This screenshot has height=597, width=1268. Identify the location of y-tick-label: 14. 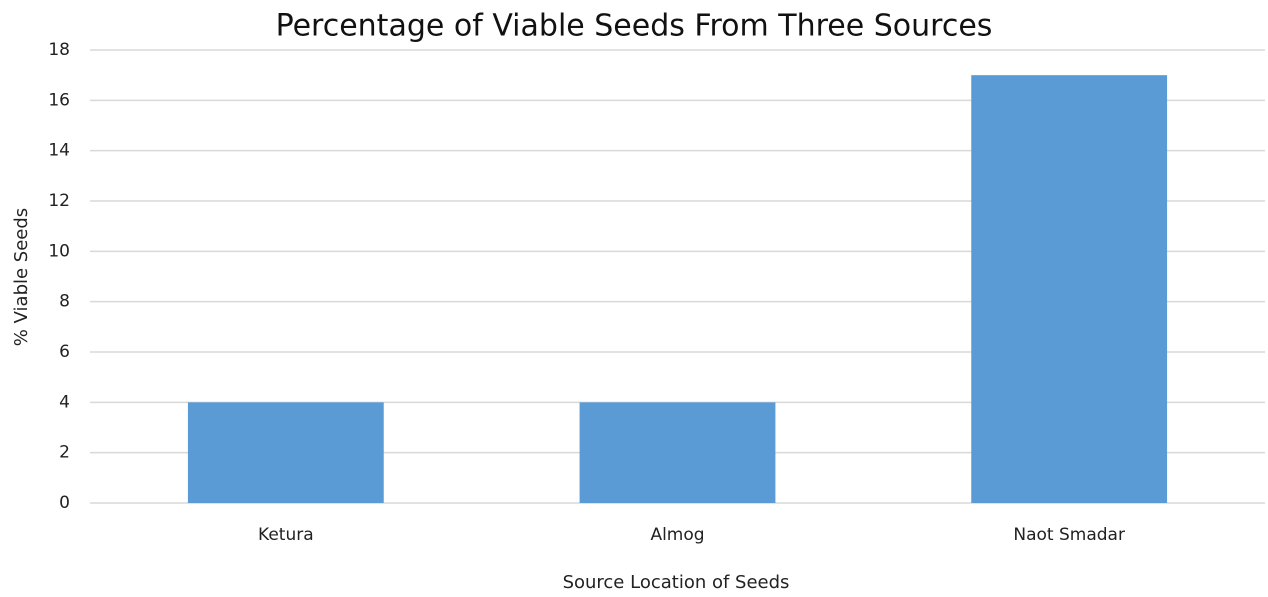
(59, 151).